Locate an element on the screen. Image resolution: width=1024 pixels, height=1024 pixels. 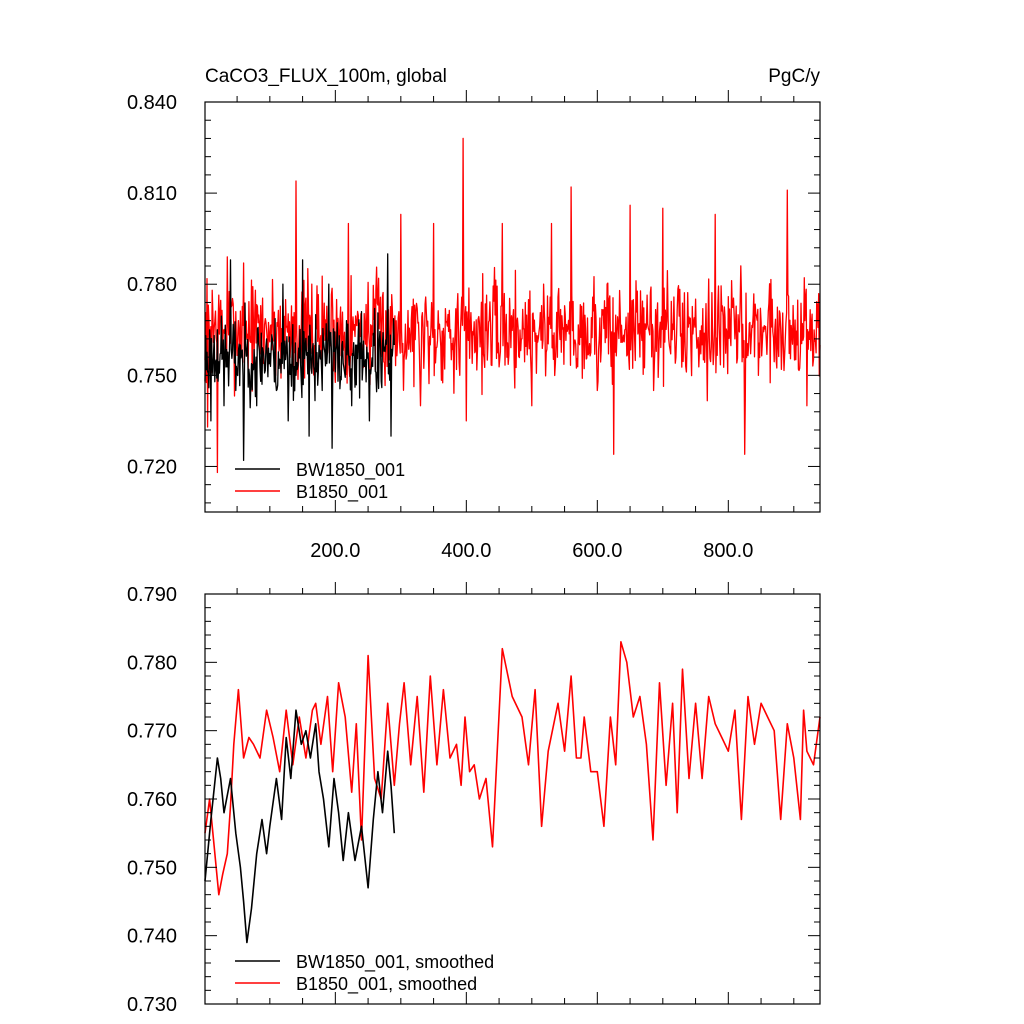
legend-label-bw1850-smoothed: BW1850_001, smoothed is located at coordinates (395, 962).